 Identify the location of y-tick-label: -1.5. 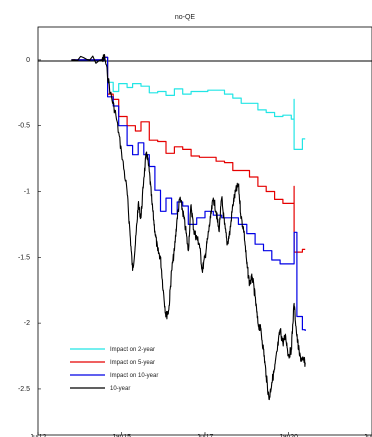
(24, 257).